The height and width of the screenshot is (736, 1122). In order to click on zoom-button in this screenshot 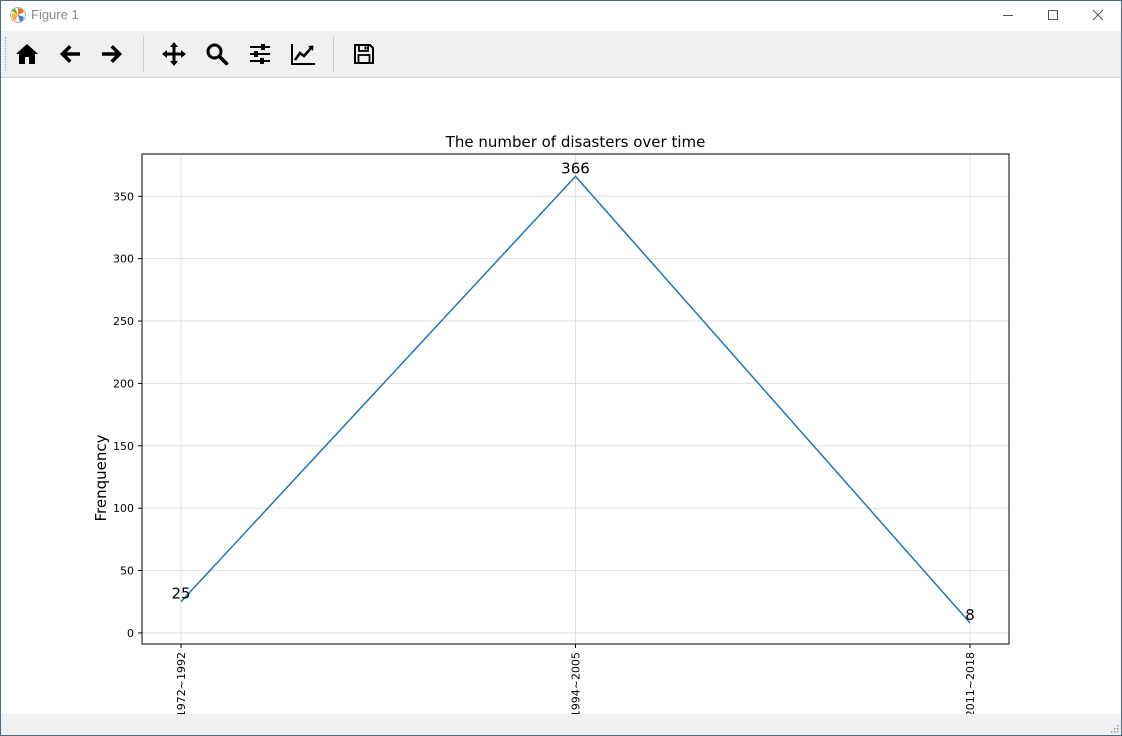, I will do `click(217, 54)`.